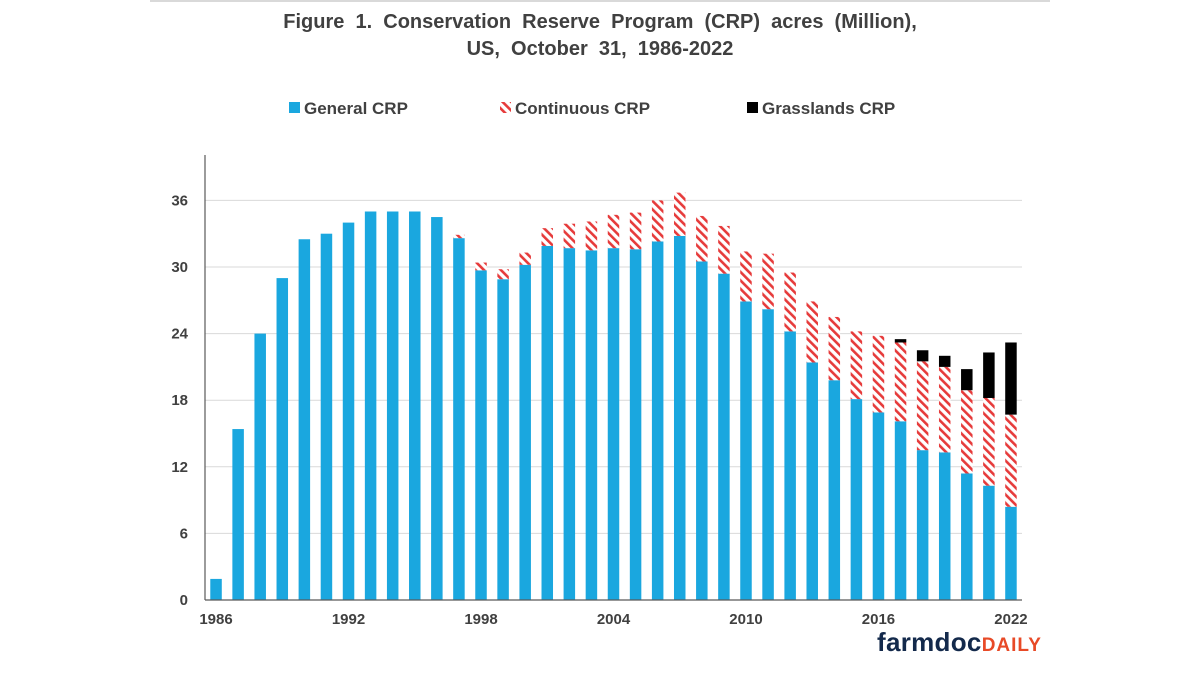 The width and height of the screenshot is (1200, 676). I want to click on y-tick-12: 12, so click(179, 467).